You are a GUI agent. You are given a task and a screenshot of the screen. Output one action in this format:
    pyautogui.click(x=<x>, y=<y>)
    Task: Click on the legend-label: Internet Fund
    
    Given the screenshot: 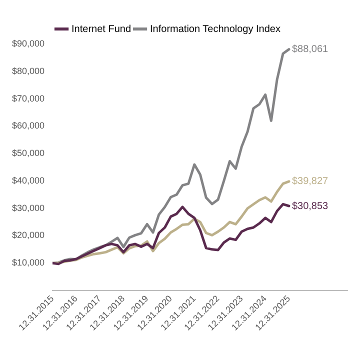 What is the action you would take?
    pyautogui.click(x=102, y=29)
    